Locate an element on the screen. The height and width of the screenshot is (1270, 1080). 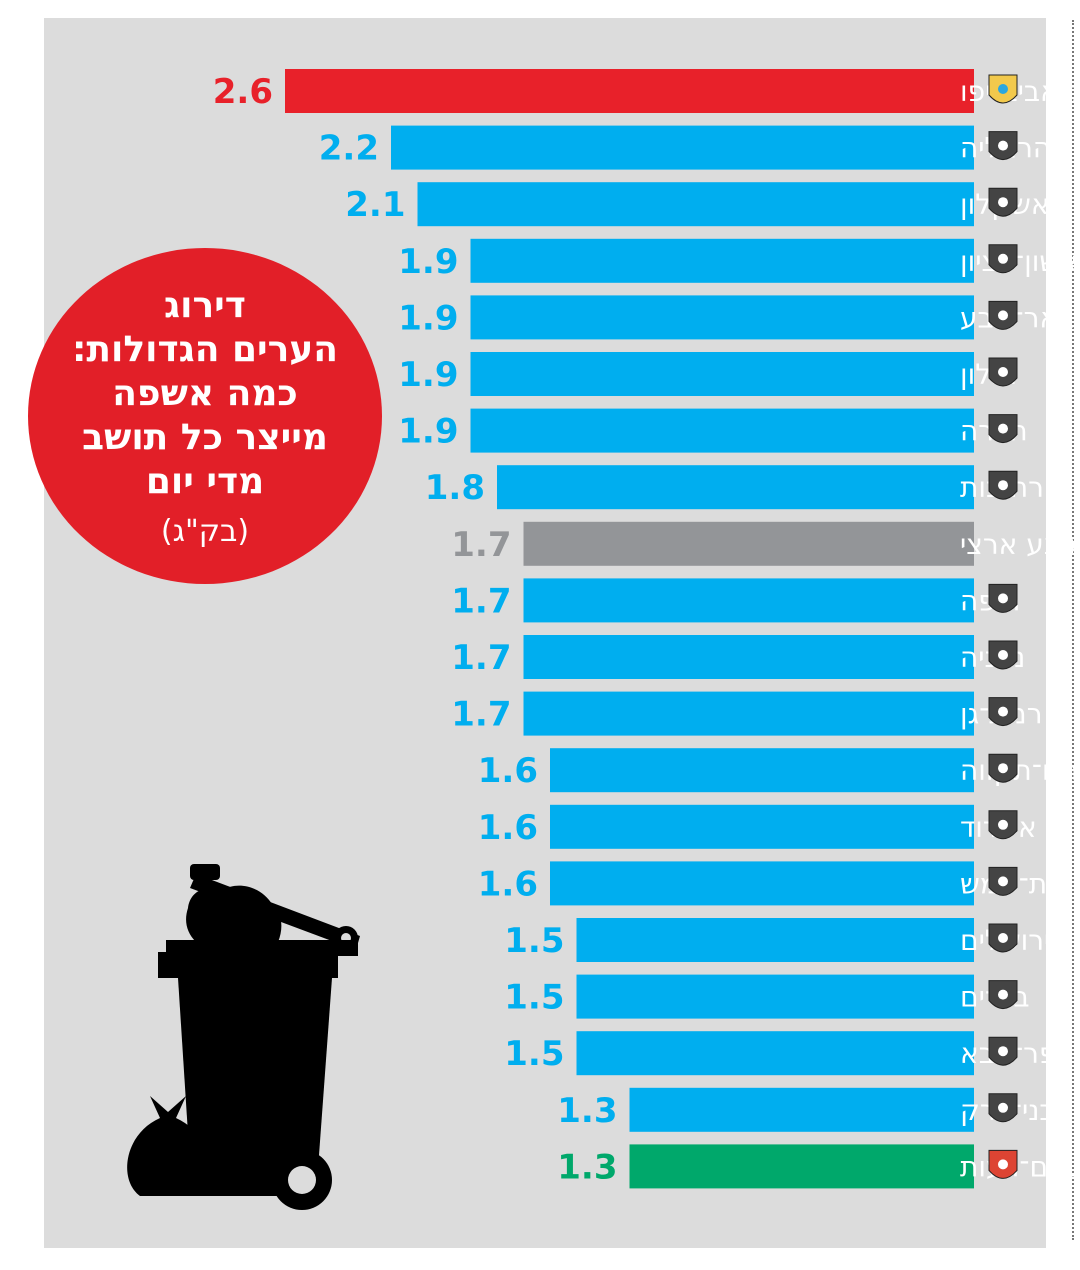
category-label: תל אביב־יפו is located at coordinates (1020, 91).